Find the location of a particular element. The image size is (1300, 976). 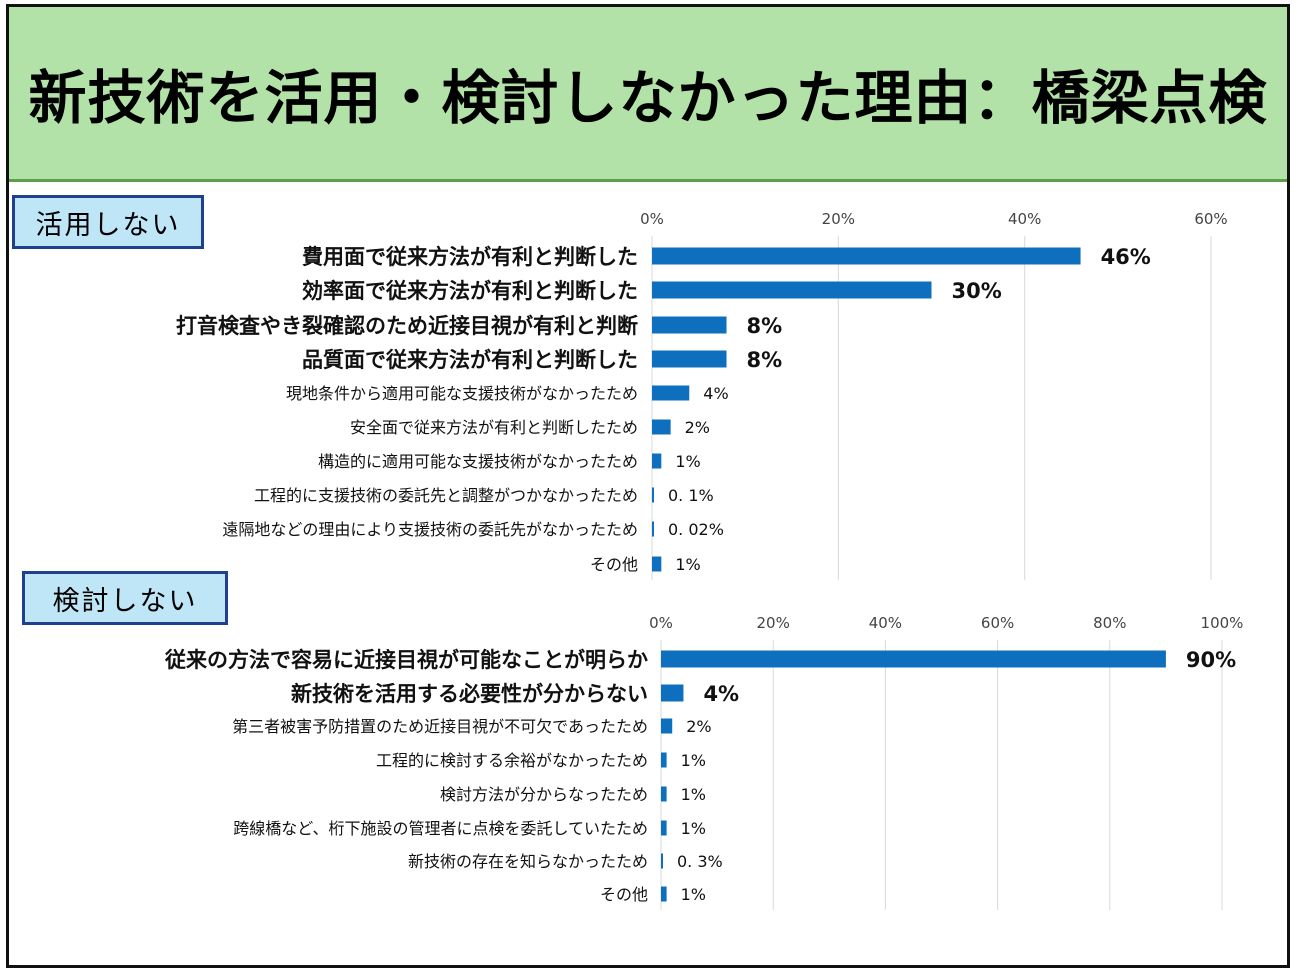

value-label: 30% is located at coordinates (977, 291).